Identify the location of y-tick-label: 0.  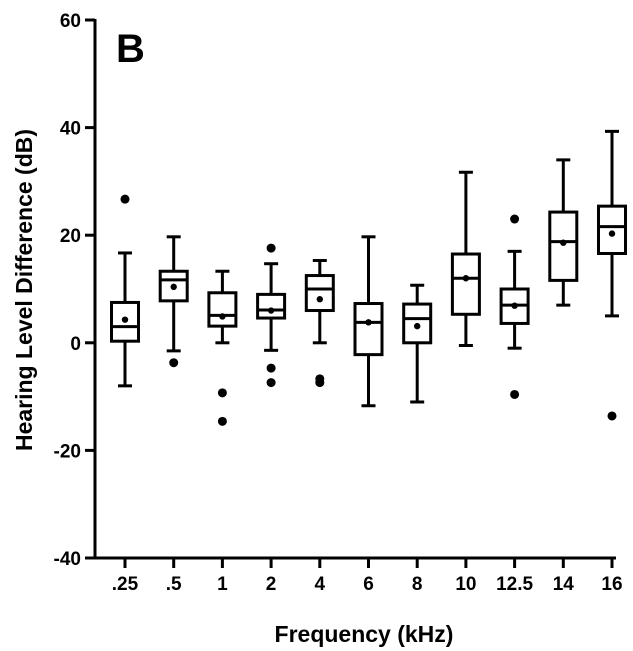
(75, 344).